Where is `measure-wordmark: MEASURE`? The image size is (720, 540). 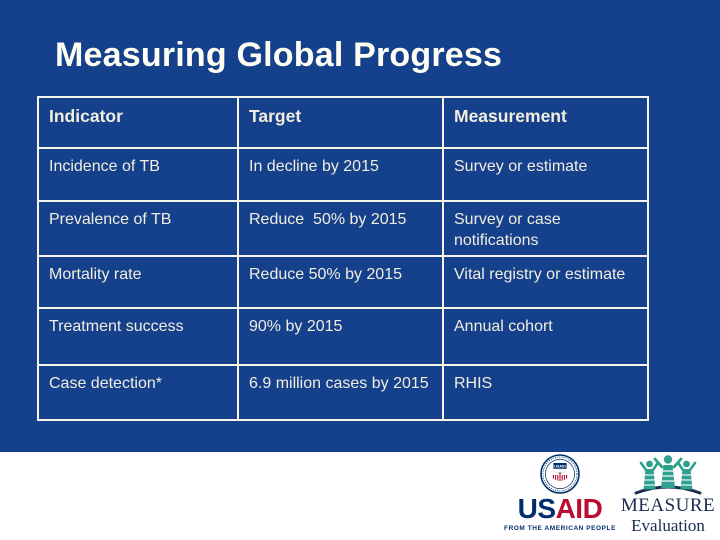
measure-wordmark: MEASURE is located at coordinates (668, 505).